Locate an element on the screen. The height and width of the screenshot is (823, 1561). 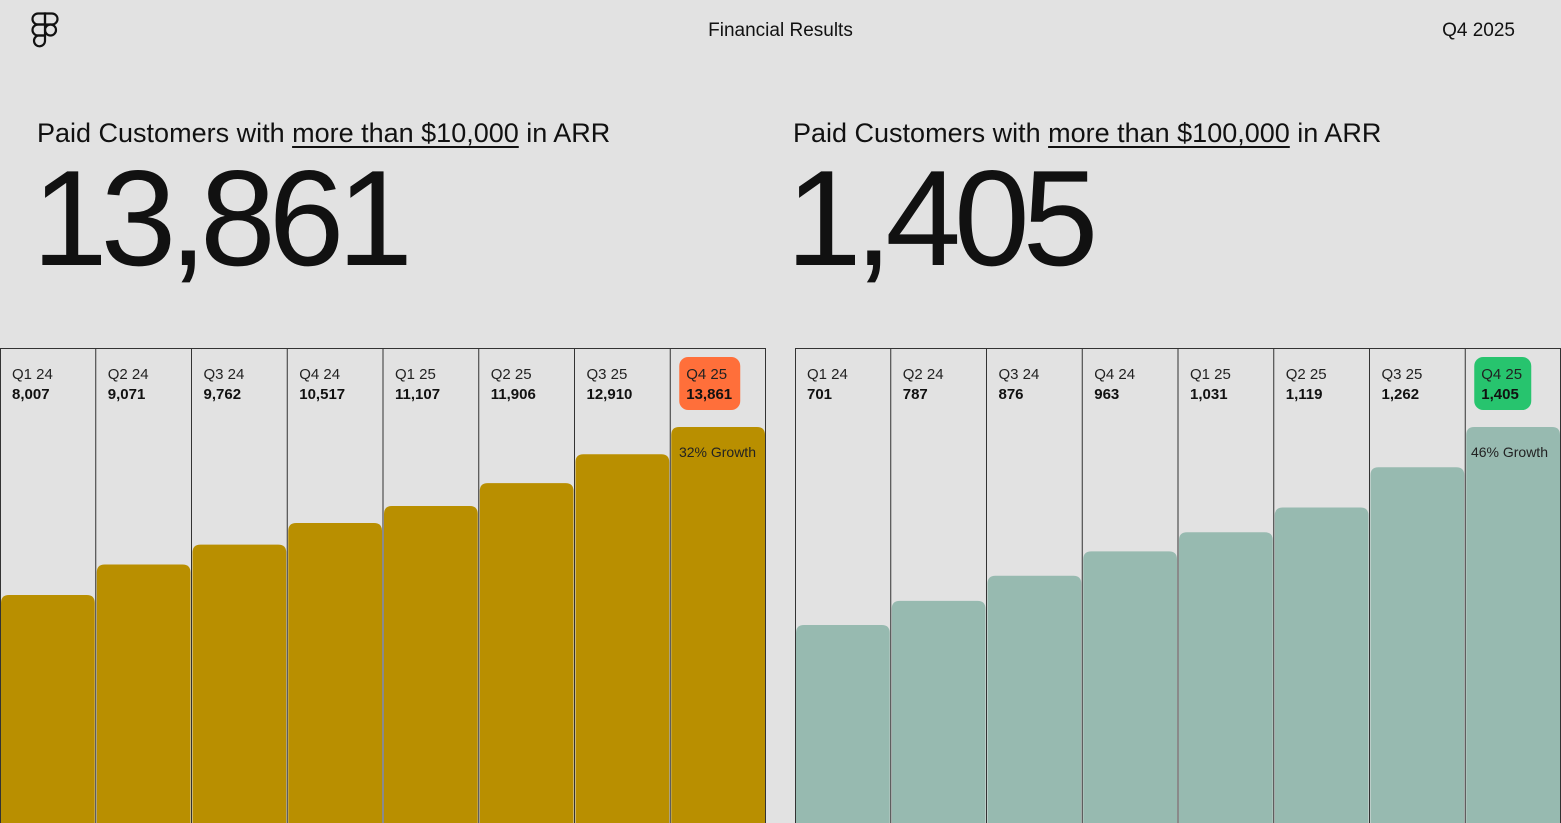
data-label-value: 701 is located at coordinates (819, 394).